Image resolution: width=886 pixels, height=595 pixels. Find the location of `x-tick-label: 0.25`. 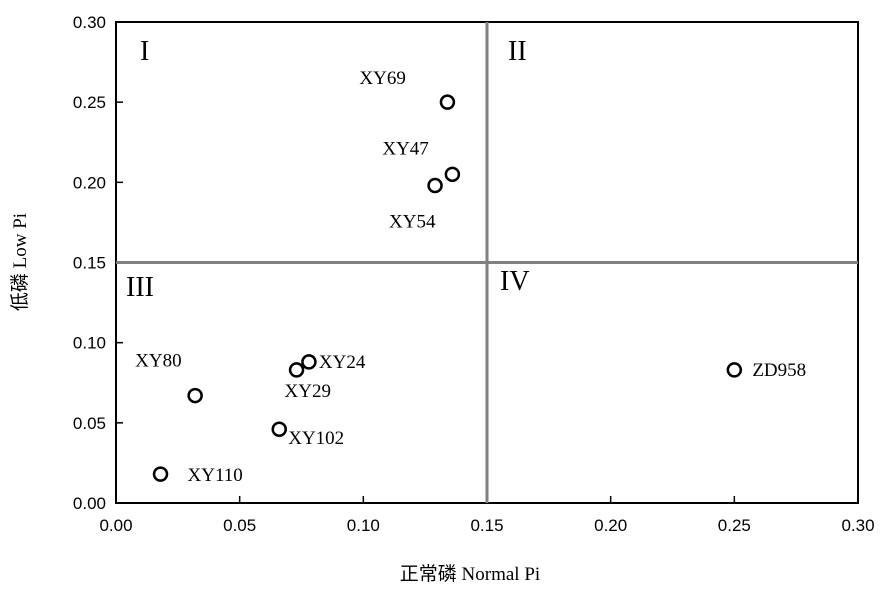

x-tick-label: 0.25 is located at coordinates (734, 525).